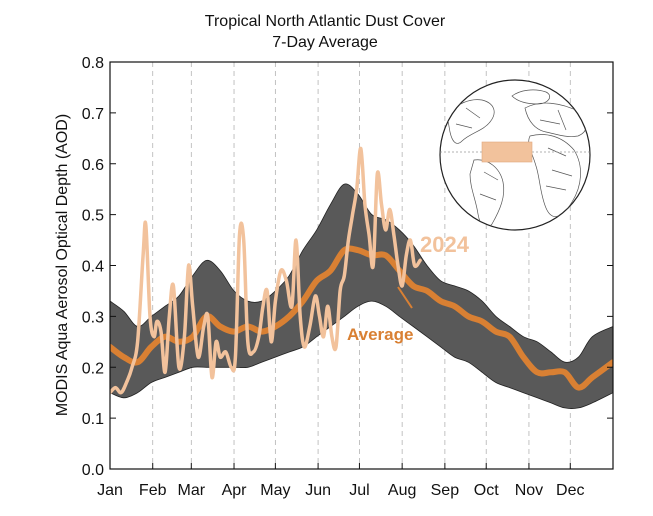 The image size is (653, 516). Describe the element at coordinates (192, 490) in the screenshot. I see `x-tick-label: Mar` at that location.